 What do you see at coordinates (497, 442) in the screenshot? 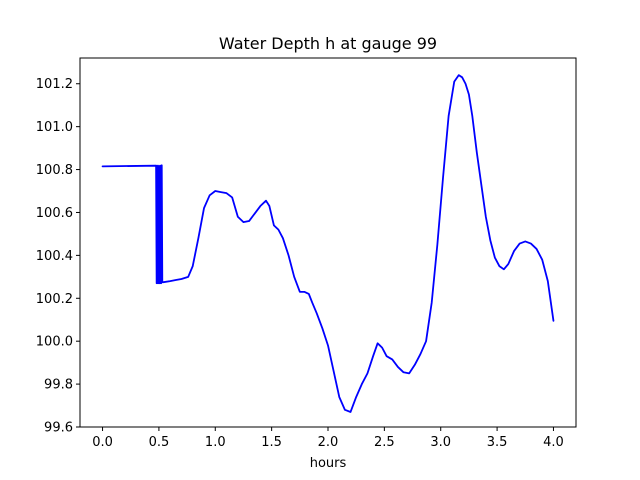
I see `x-tick-label: 3.5` at bounding box center [497, 442].